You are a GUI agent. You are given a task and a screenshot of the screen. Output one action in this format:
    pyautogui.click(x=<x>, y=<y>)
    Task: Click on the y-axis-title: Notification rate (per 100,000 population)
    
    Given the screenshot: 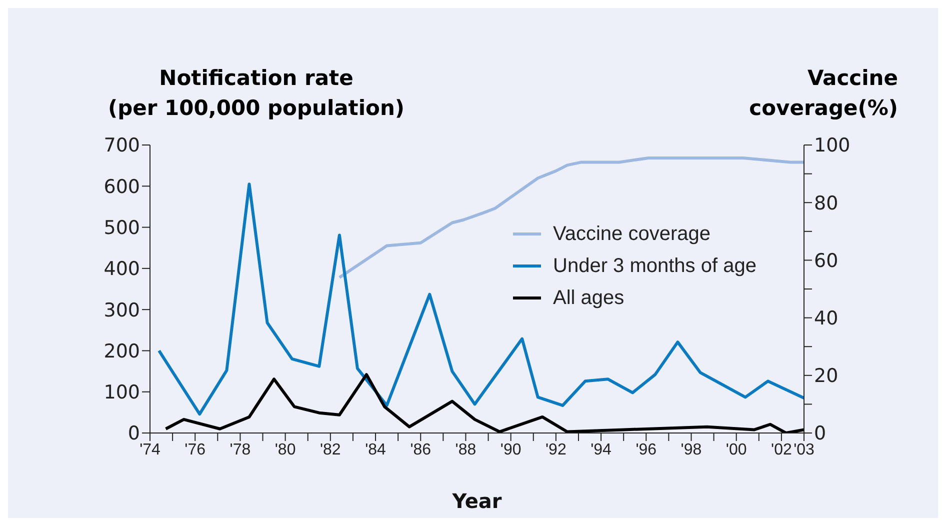 What is the action you would take?
    pyautogui.click(x=256, y=93)
    